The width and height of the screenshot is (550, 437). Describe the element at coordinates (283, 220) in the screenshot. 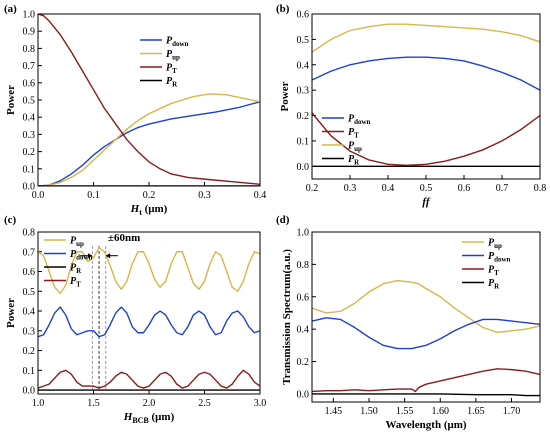

I see `panel-label: (d)` at that location.